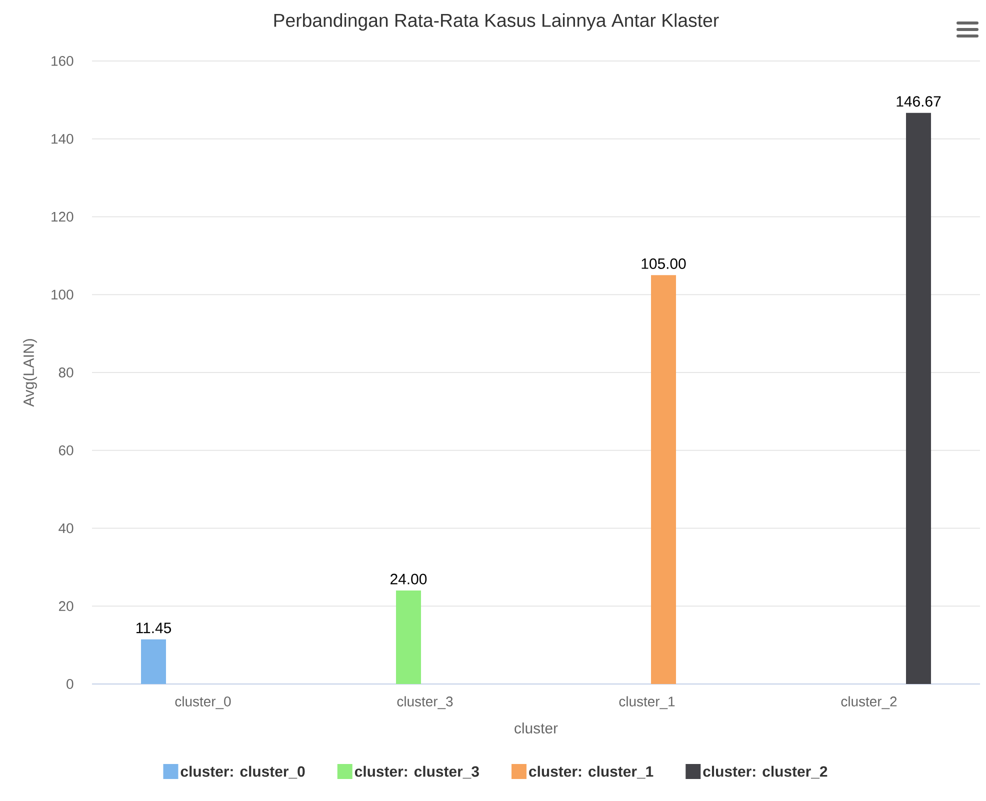 The height and width of the screenshot is (801, 986). Describe the element at coordinates (66, 606) in the screenshot. I see `y-tick-label: 20` at that location.